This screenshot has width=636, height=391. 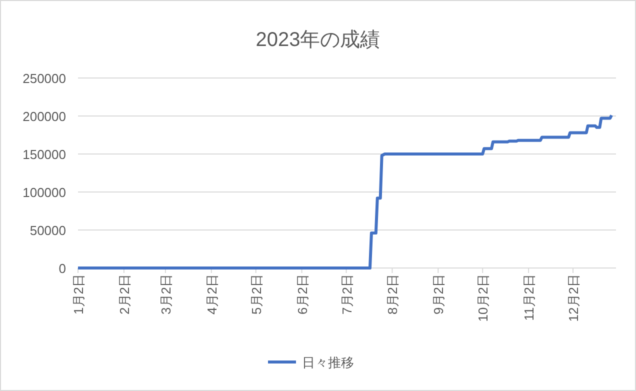 I want to click on x-tick-label: 7月2日, so click(x=346, y=294).